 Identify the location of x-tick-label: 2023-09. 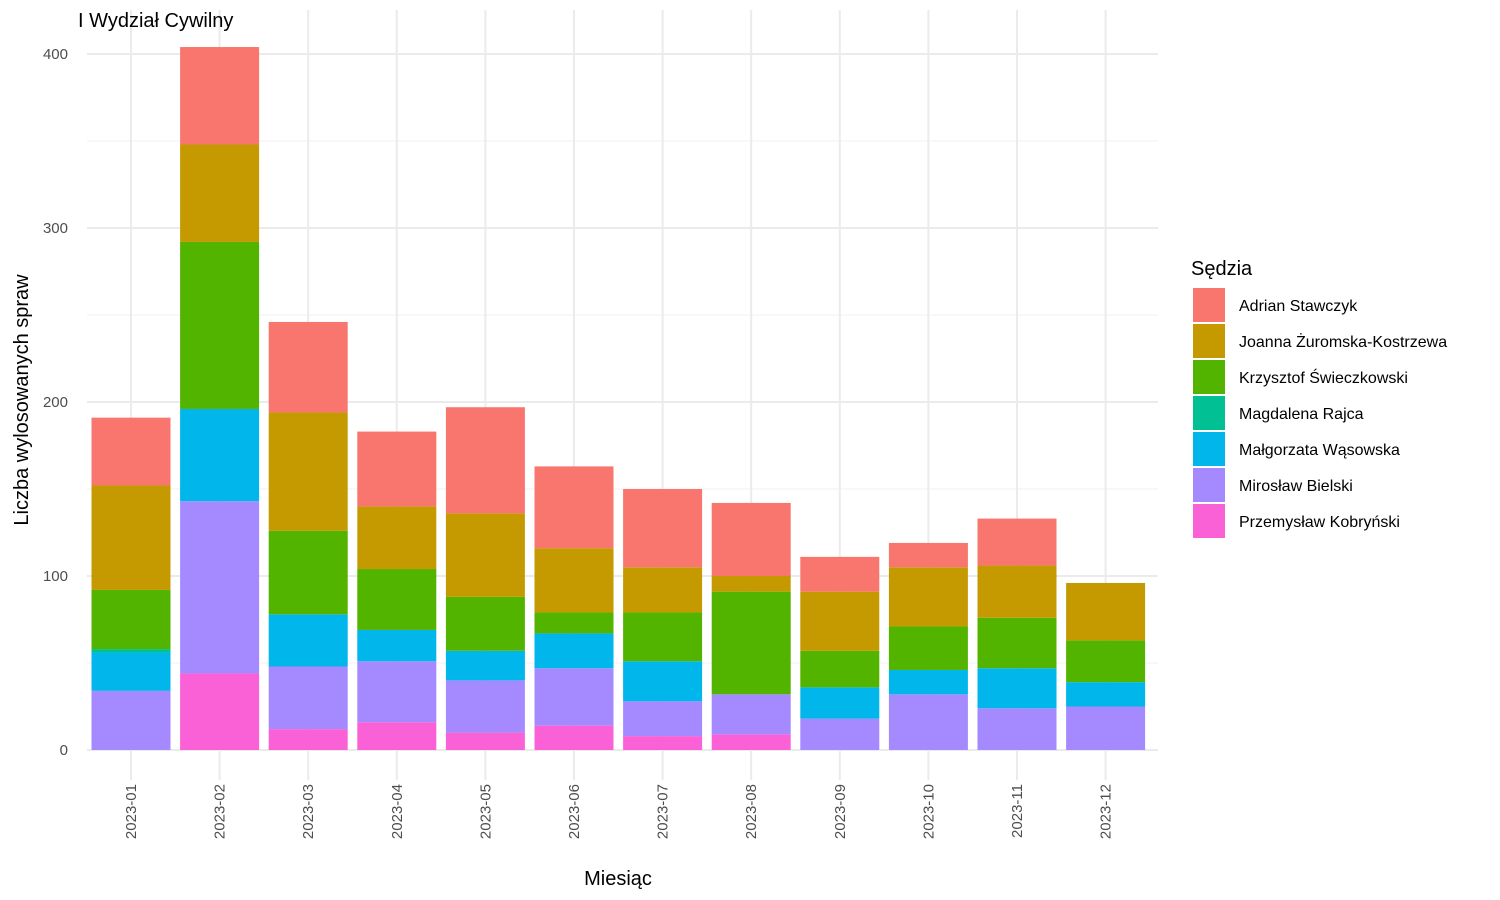
(840, 811).